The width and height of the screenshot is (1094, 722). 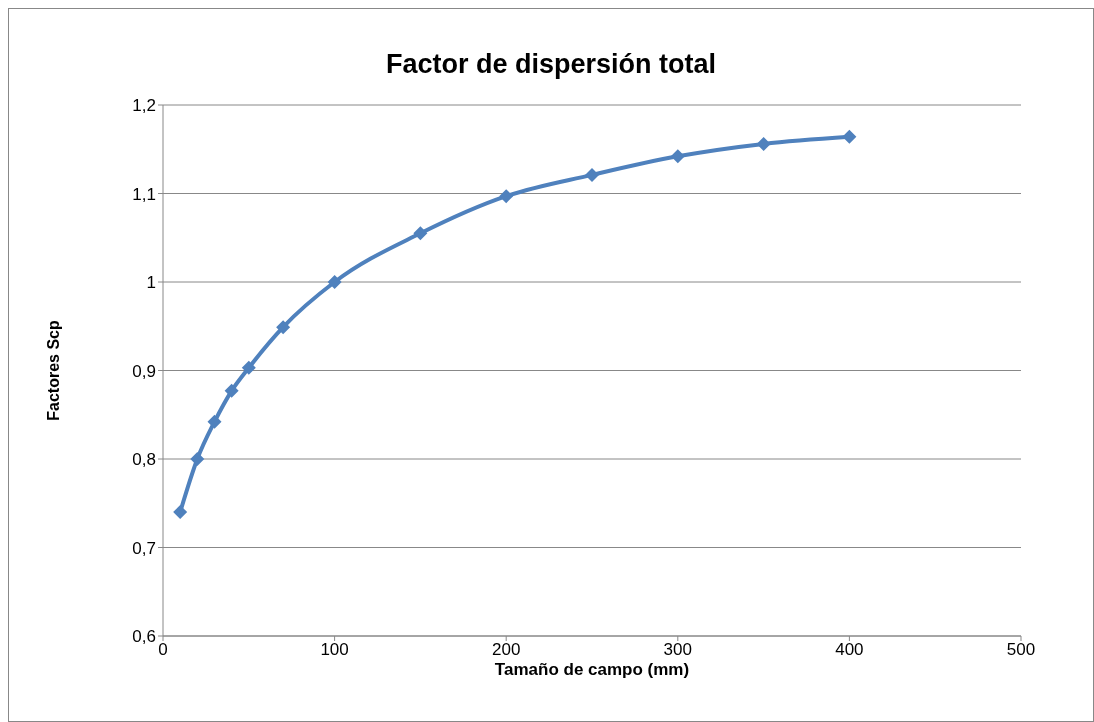 I want to click on x-tick-label: 200, so click(x=506, y=650).